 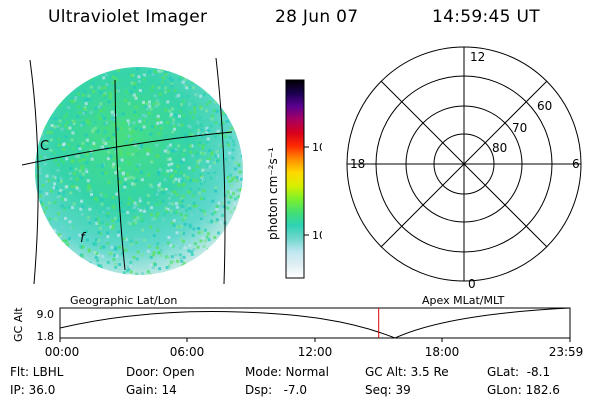 I want to click on info-gc-alt: GC Alt: 3.5 Re, so click(x=407, y=372).